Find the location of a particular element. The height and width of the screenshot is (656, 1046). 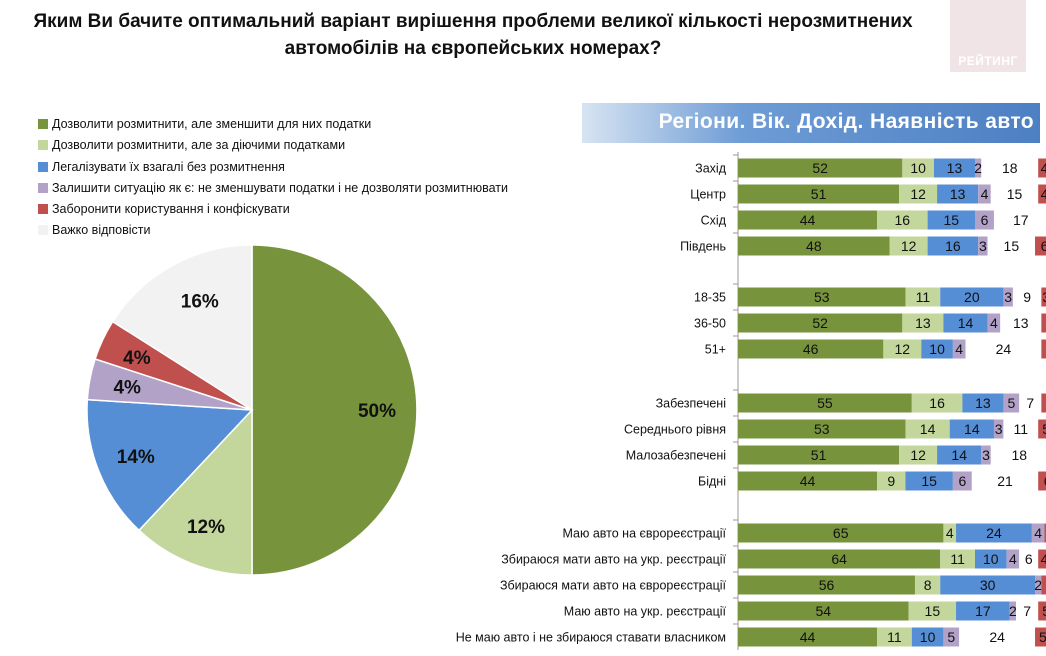

pie-value-label: 12% is located at coordinates (206, 527).